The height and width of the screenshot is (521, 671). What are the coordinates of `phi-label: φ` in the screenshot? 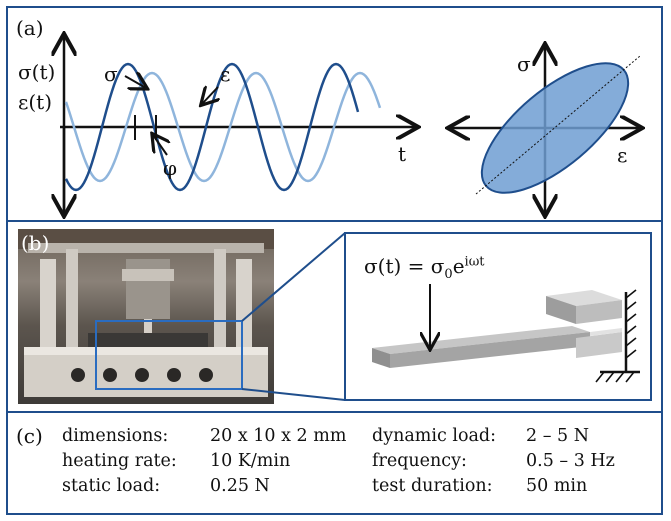 It's located at (170, 168).